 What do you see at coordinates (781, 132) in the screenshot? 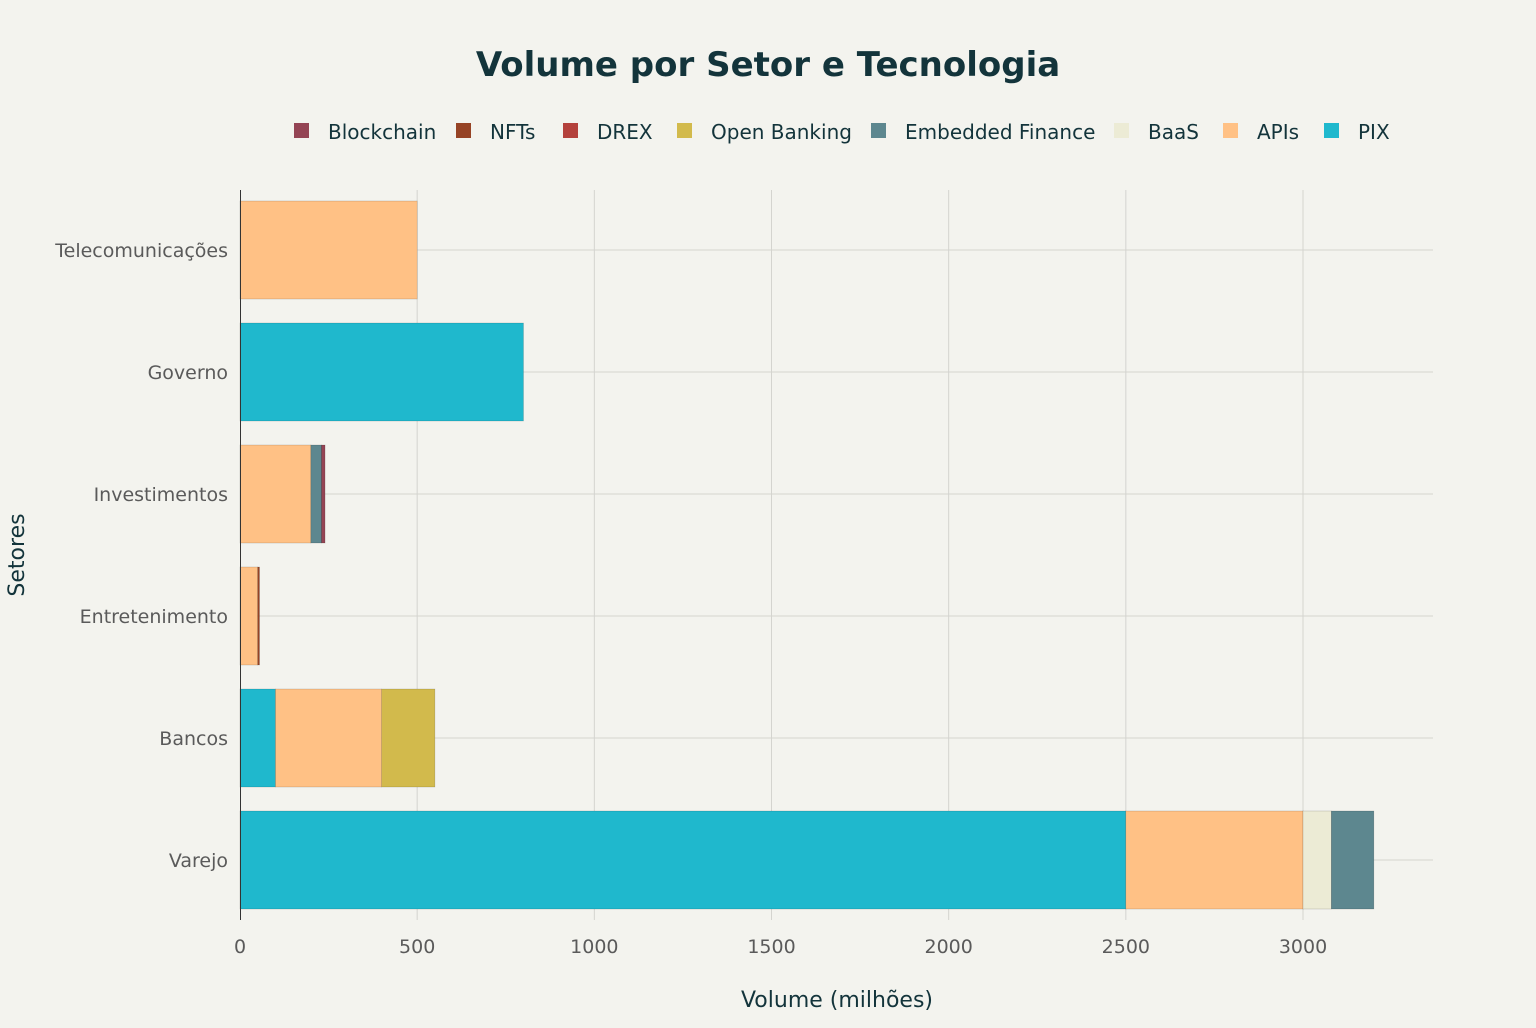
I see `legend-label: Open Banking` at bounding box center [781, 132].